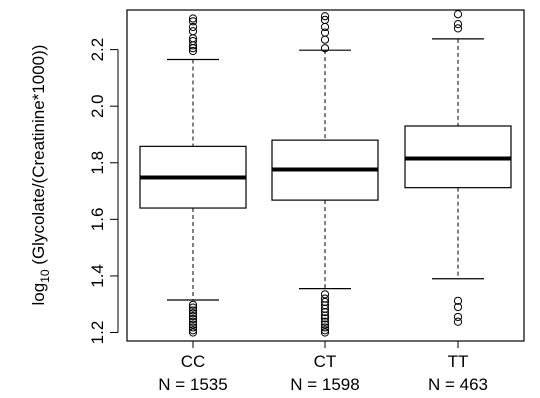 The width and height of the screenshot is (540, 398). I want to click on y-tick-label: 1.8, so click(97, 163).